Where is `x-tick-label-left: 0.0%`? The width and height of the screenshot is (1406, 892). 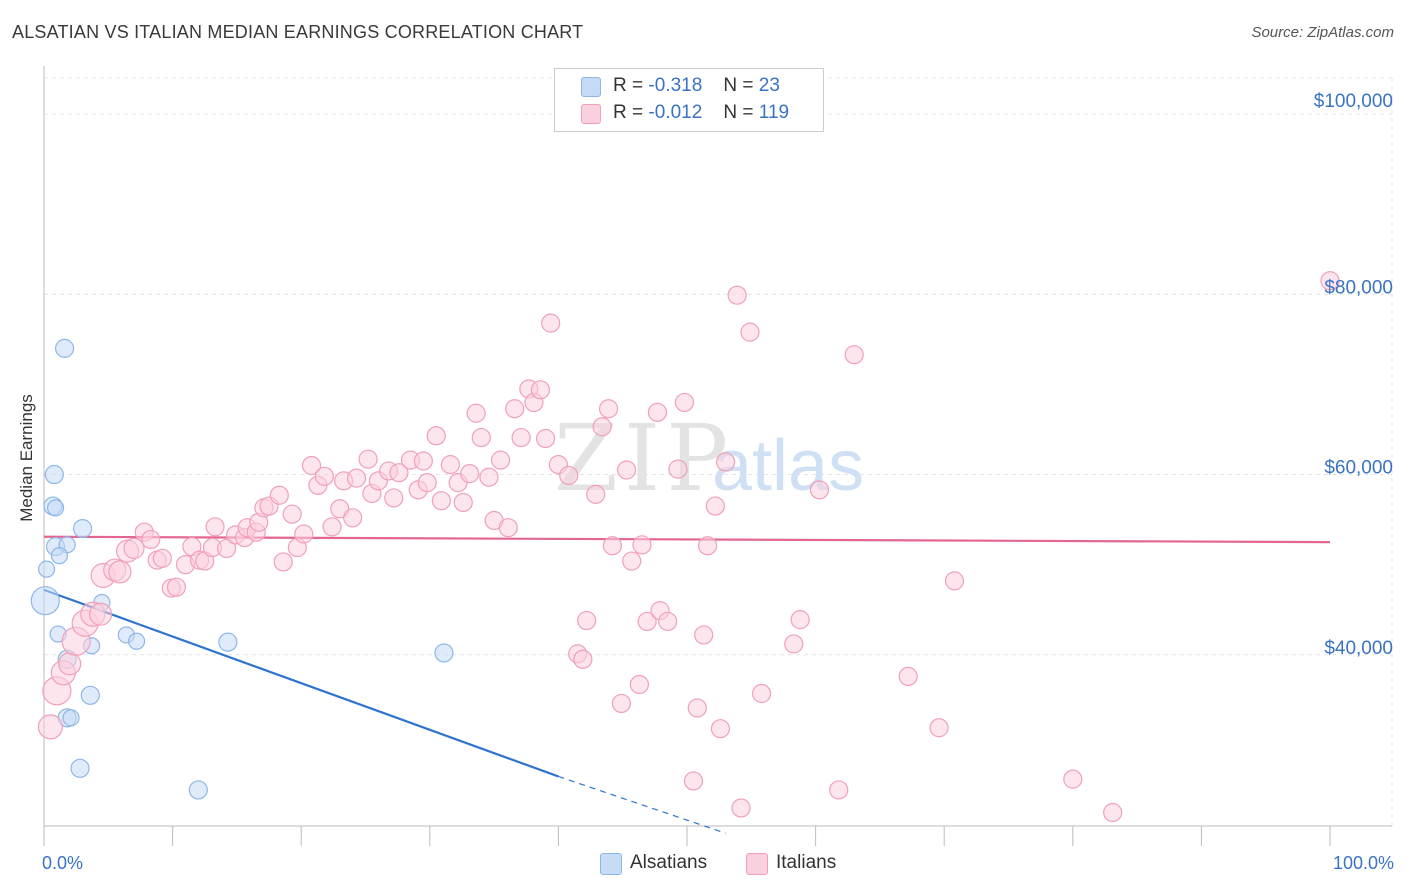
x-tick-label-left: 0.0% is located at coordinates (62, 863).